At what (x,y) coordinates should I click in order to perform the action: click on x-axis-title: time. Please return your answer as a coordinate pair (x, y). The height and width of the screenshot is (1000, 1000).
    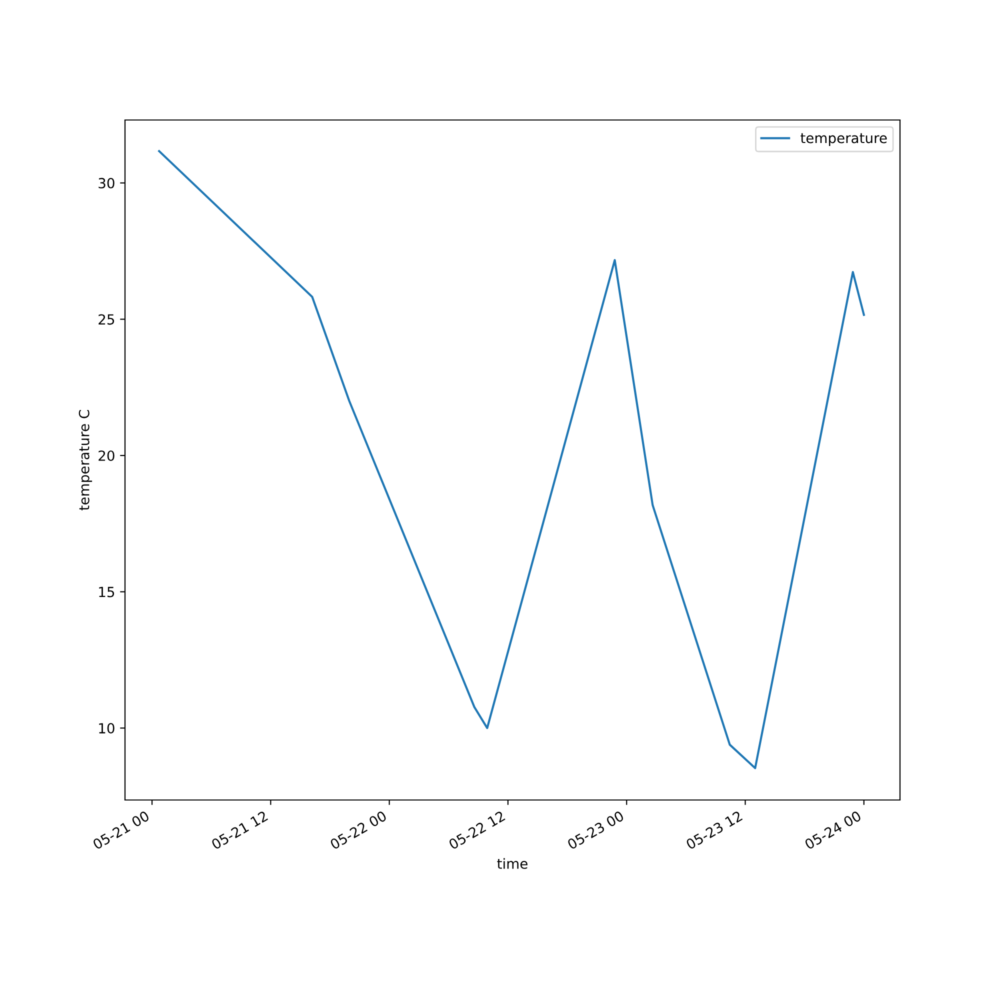
    Looking at the image, I should click on (512, 863).